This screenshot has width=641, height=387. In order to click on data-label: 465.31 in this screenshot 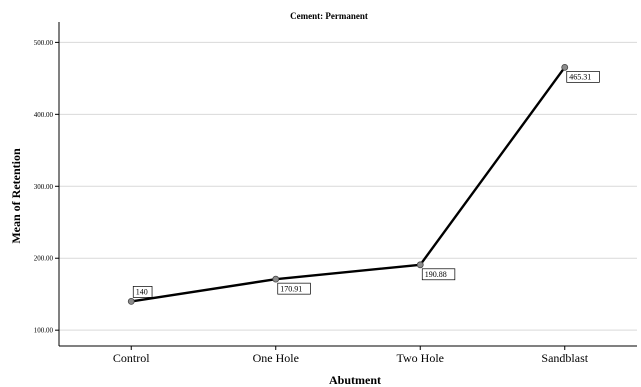, I will do `click(583, 76)`.